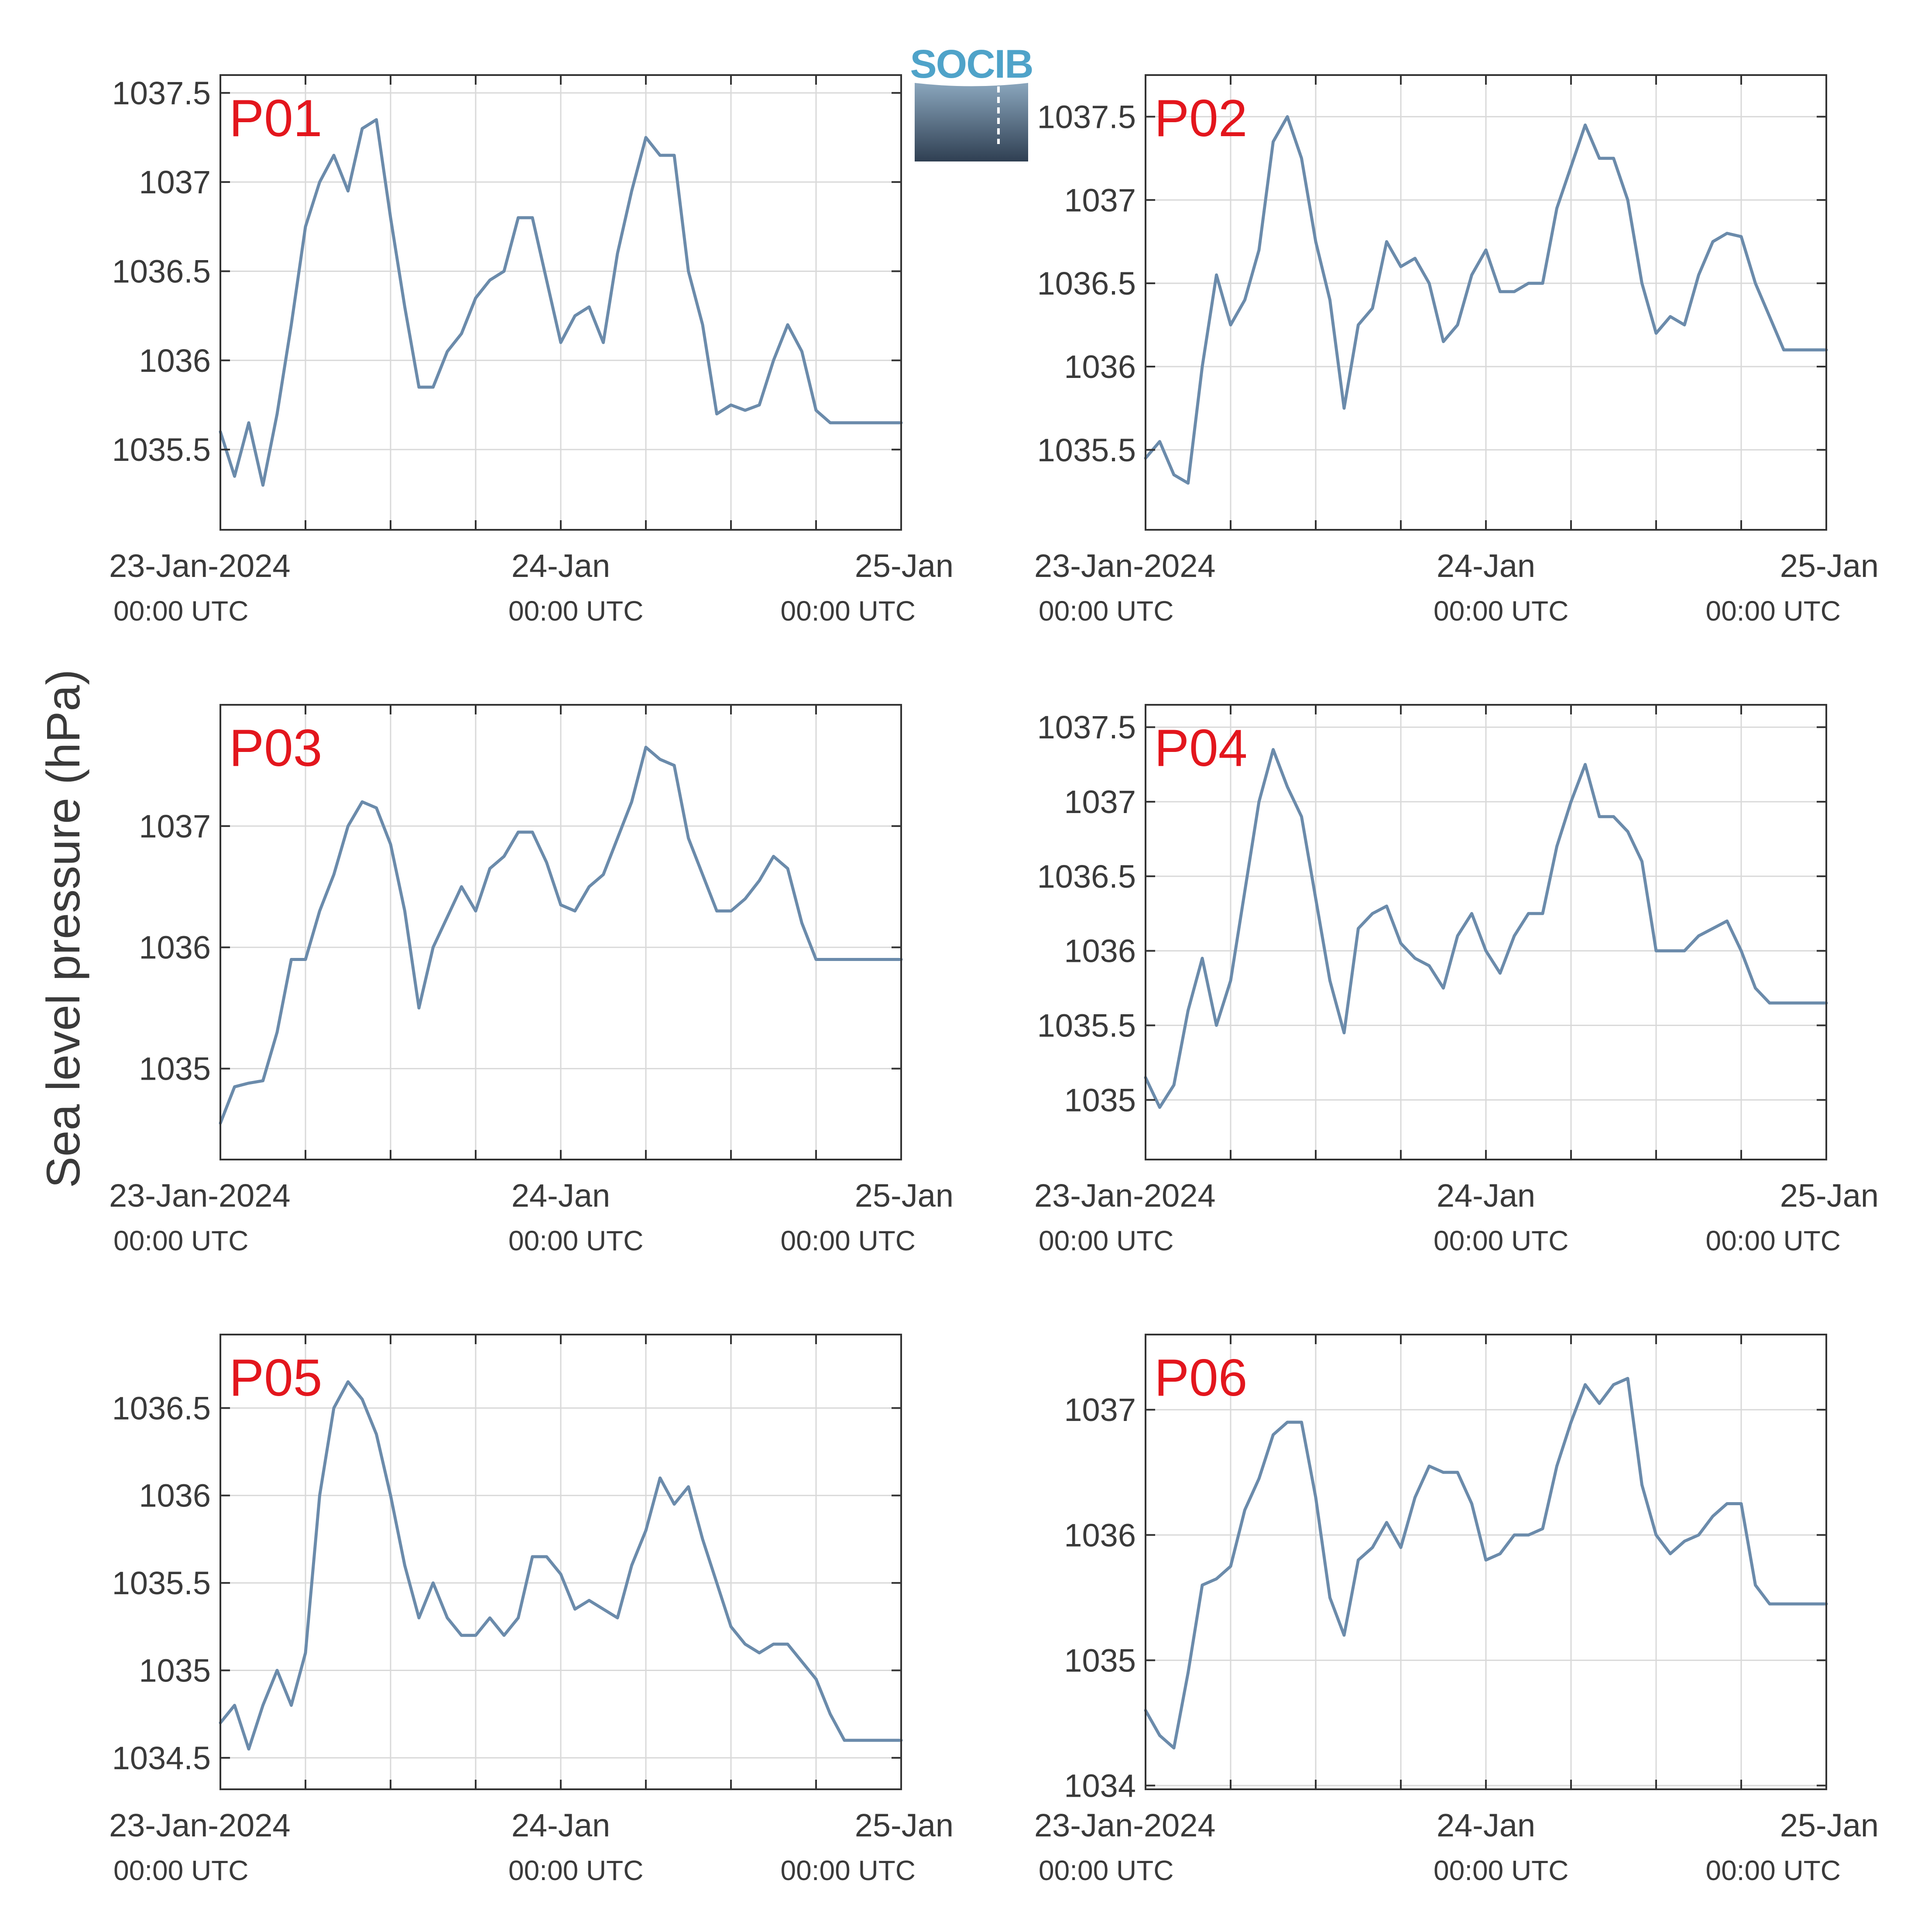 The height and width of the screenshot is (1932, 1921). I want to click on y-tick-label: 1034, so click(1100, 1785).